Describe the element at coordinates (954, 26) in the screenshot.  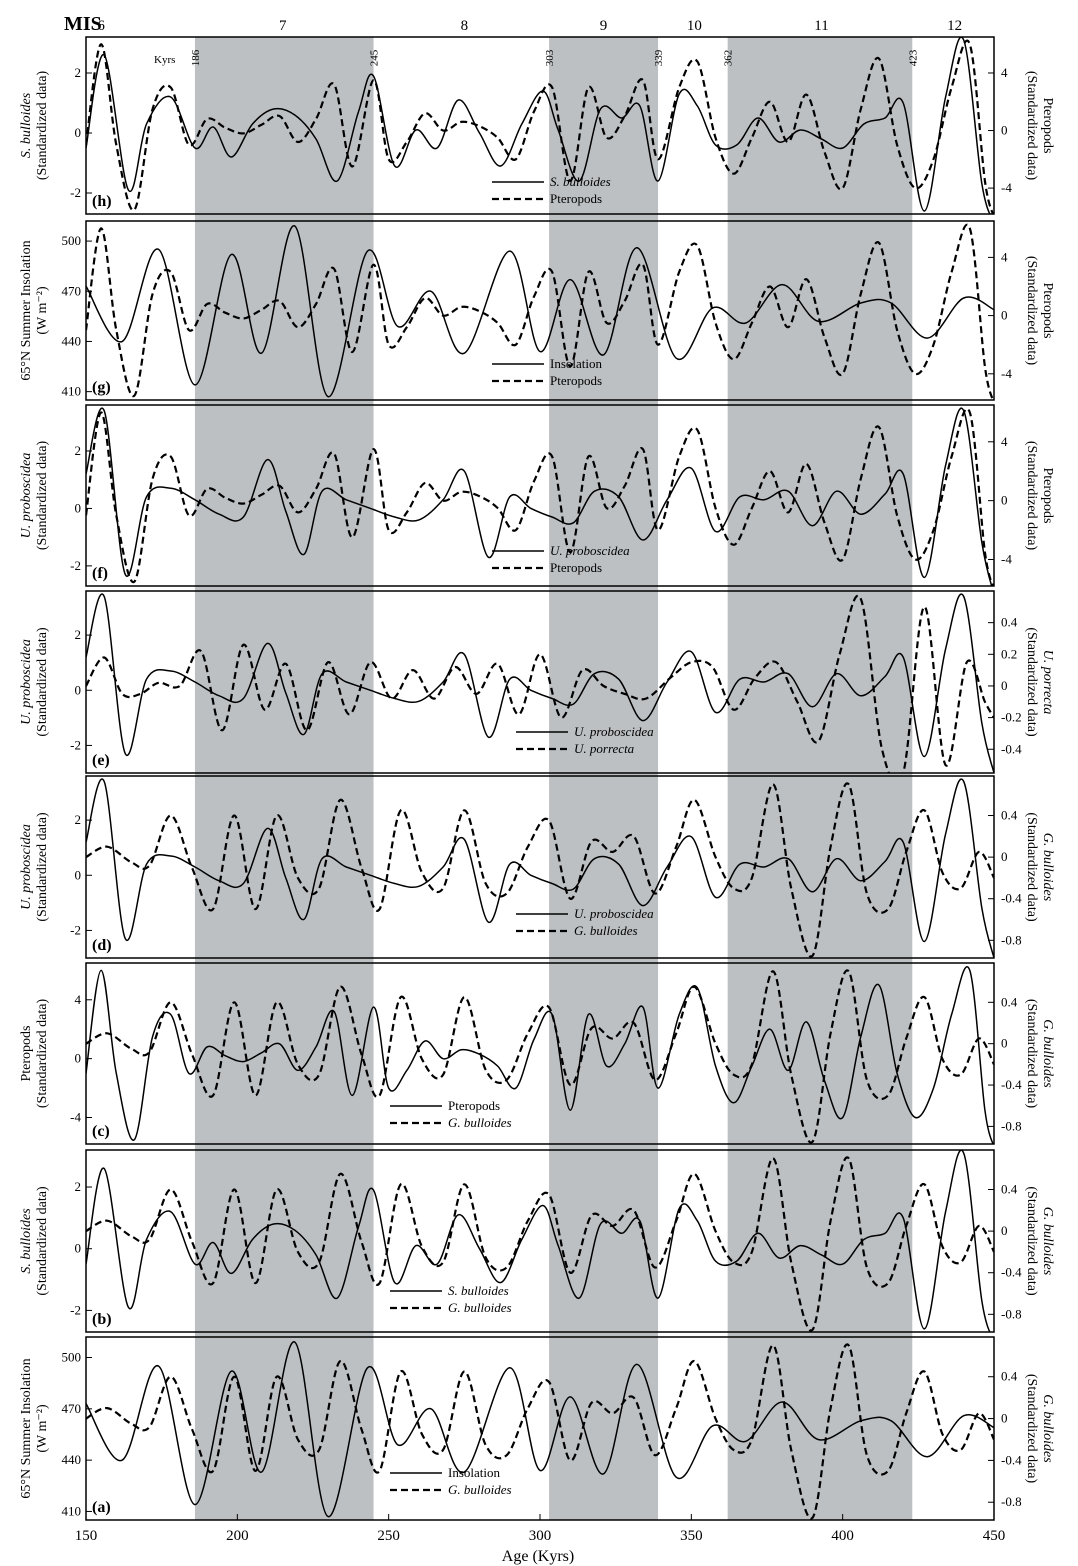
I see `mis-stage-label: 12` at that location.